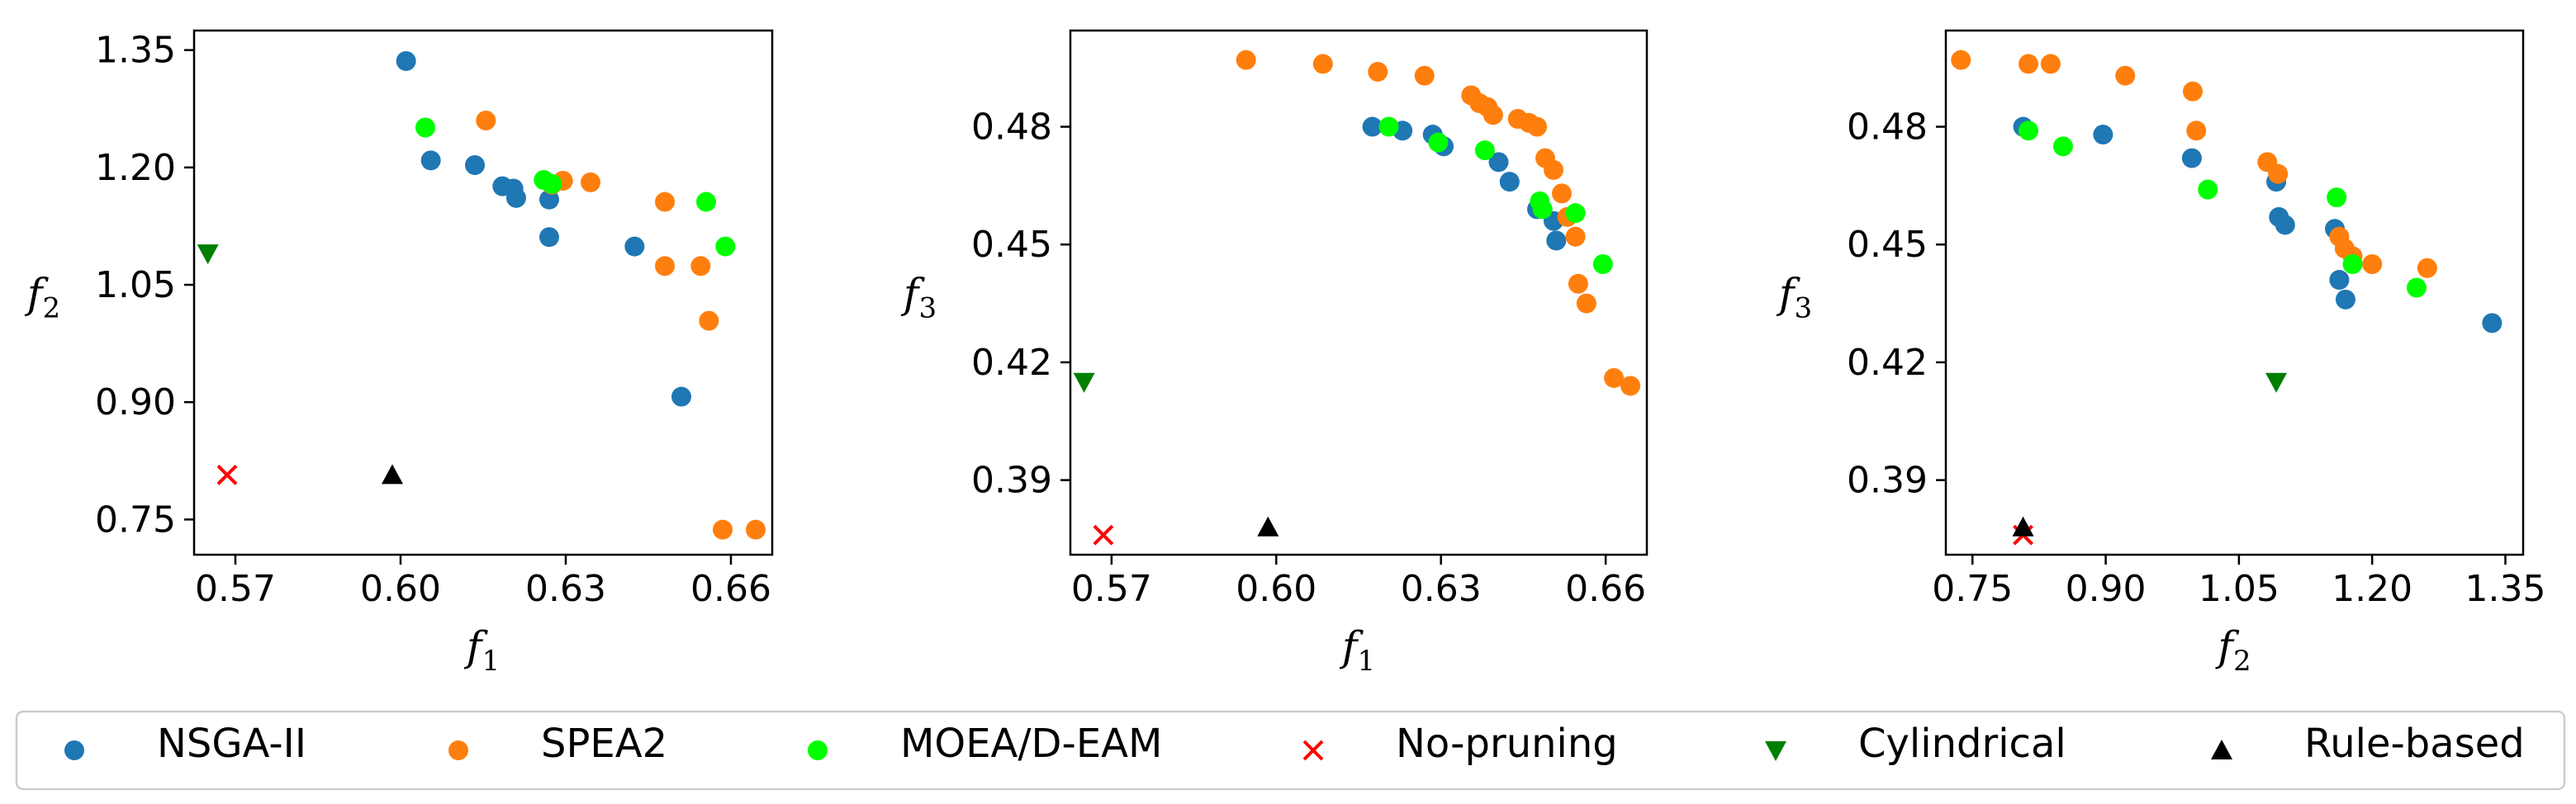  I want to click on legend-frame, so click(1290, 750).